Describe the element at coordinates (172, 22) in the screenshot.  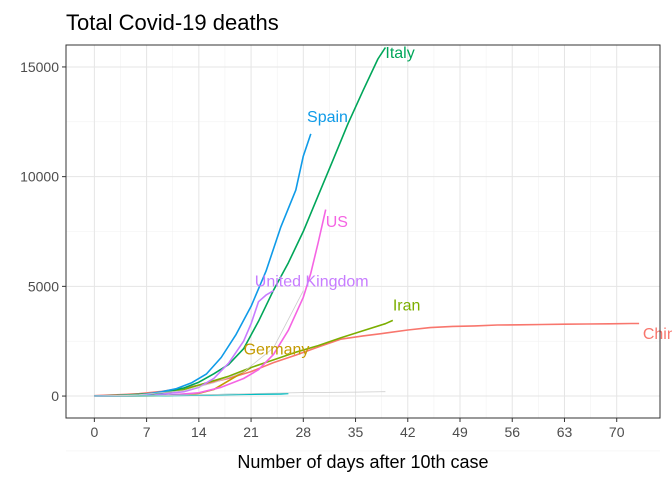
I see `chart-title: Total Covid-19 deaths` at that location.